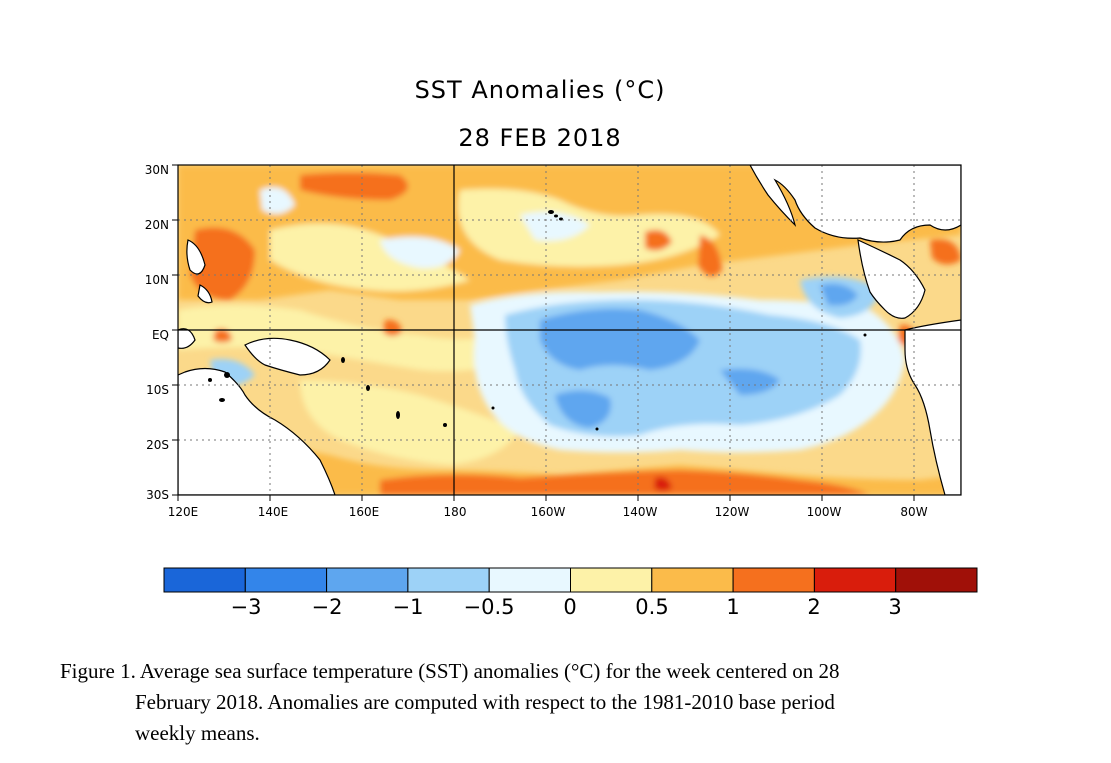 The height and width of the screenshot is (763, 1111). Describe the element at coordinates (273, 512) in the screenshot. I see `lon-label: 140E` at that location.